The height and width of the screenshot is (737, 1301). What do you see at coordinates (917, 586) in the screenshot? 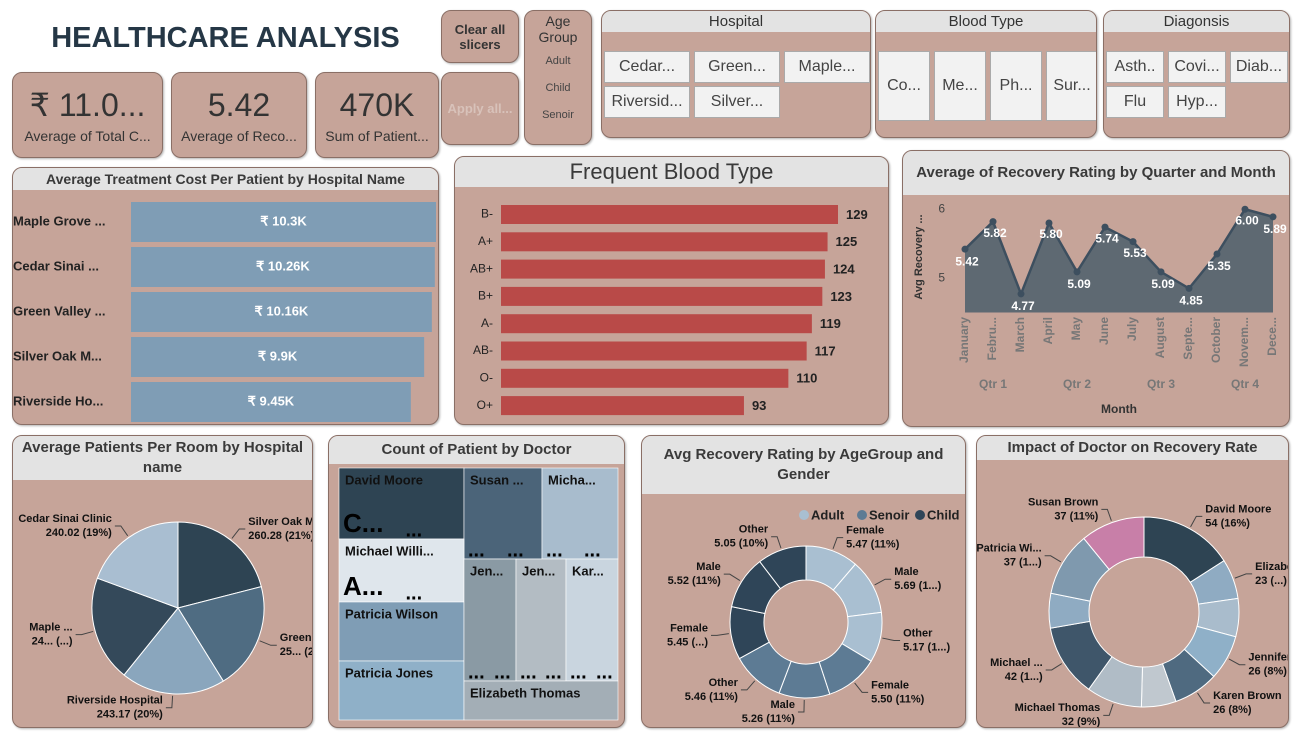
I see `slice-value: 5.69 (1...)` at bounding box center [917, 586].